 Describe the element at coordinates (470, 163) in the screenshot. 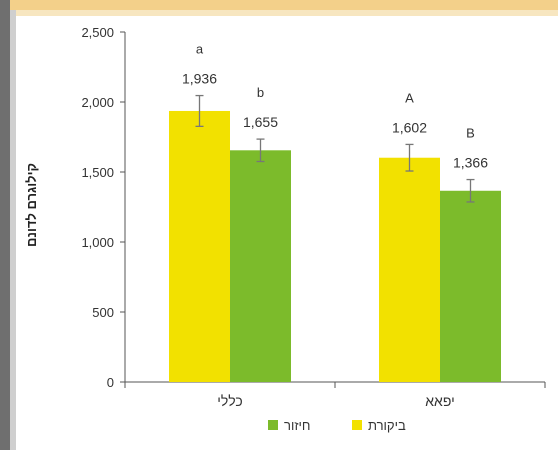

I see `value-label: 1,366` at that location.